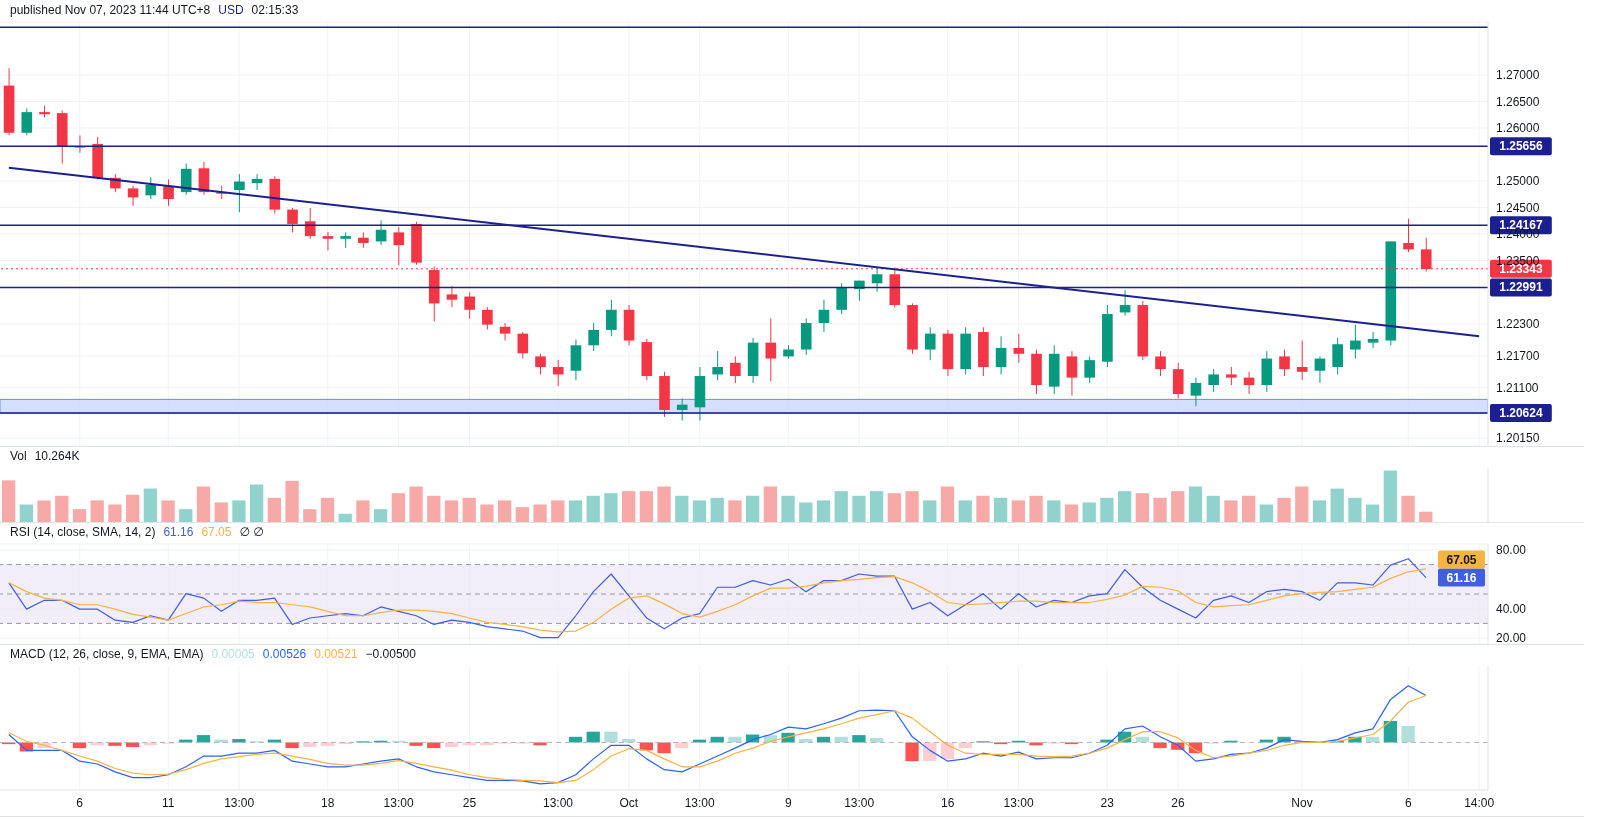 This screenshot has width=1600, height=819. I want to click on y-tick-label: 40.00, so click(1511, 608).